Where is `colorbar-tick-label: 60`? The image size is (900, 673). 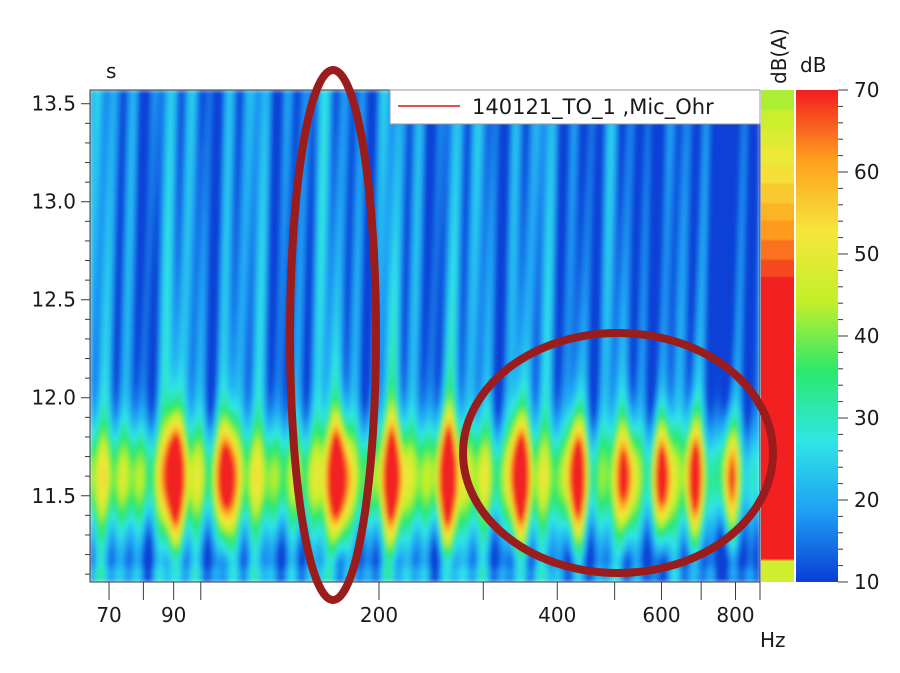 colorbar-tick-label: 60 is located at coordinates (866, 172).